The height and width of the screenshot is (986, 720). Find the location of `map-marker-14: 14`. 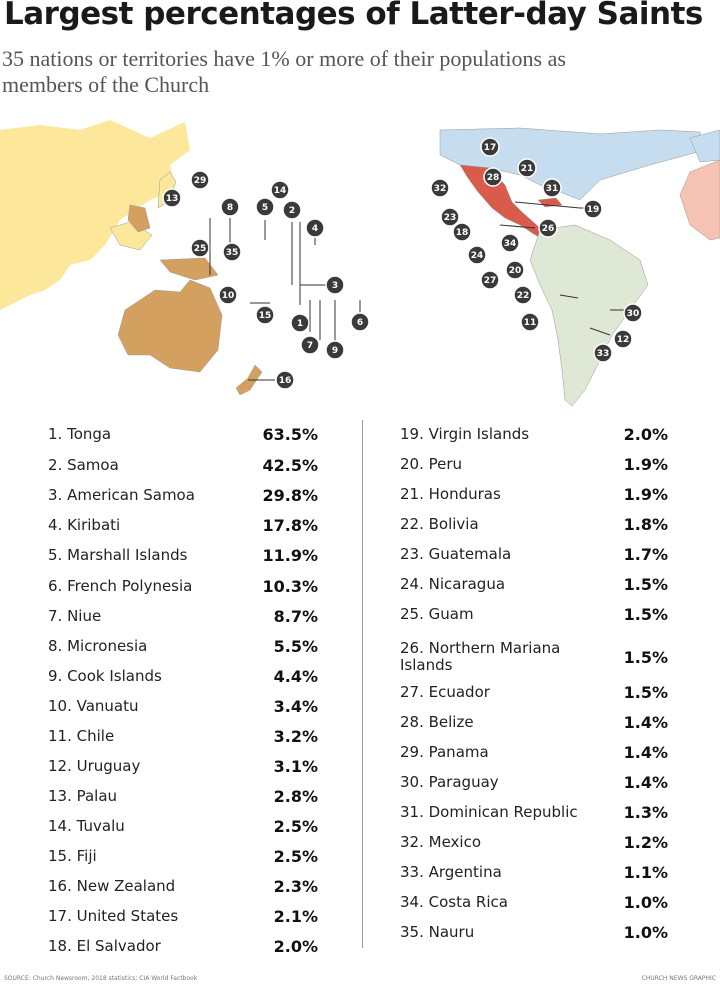

map-marker-14: 14 is located at coordinates (280, 190).